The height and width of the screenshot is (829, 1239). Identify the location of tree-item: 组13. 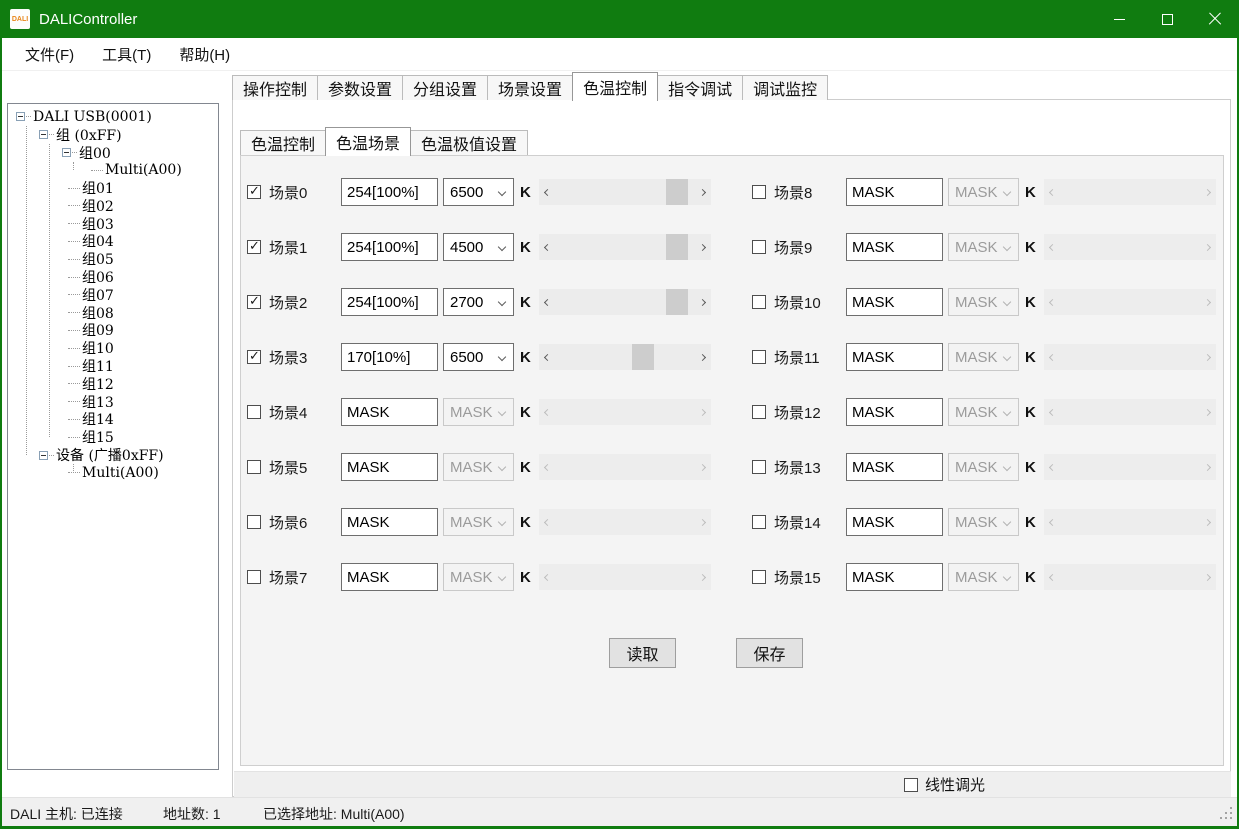
(113, 402).